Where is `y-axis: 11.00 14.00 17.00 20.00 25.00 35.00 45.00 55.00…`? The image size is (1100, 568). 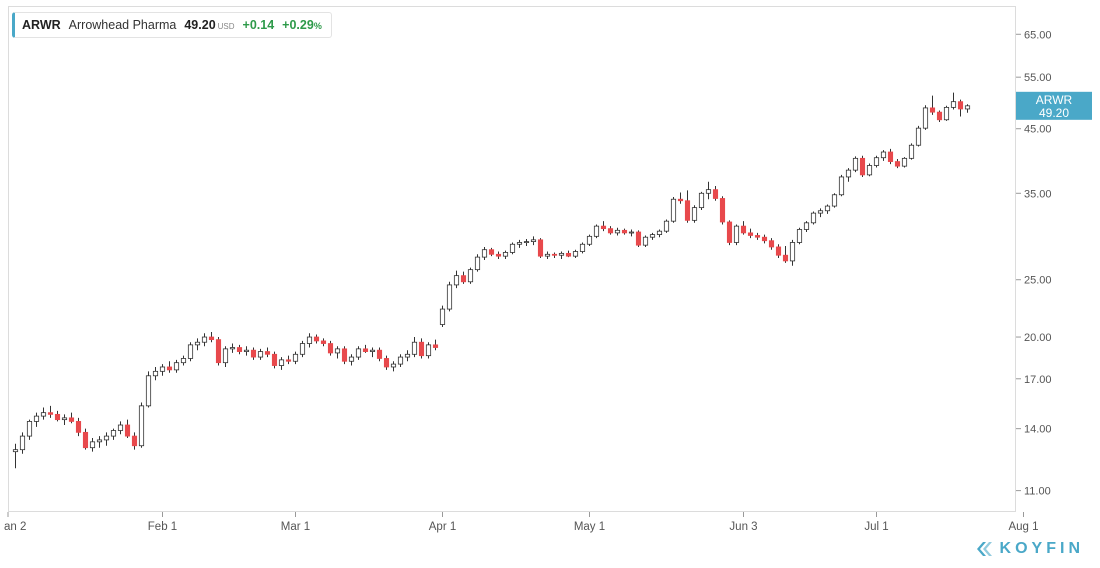 y-axis: 11.00 14.00 17.00 20.00 25.00 35.00 45.00 55.00… is located at coordinates (1034, 263).